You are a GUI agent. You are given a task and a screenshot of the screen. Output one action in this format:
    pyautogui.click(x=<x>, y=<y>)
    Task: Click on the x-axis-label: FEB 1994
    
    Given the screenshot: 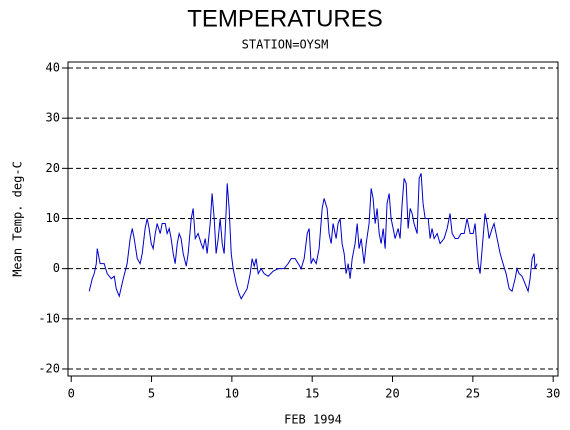 What is the action you would take?
    pyautogui.click(x=313, y=420)
    